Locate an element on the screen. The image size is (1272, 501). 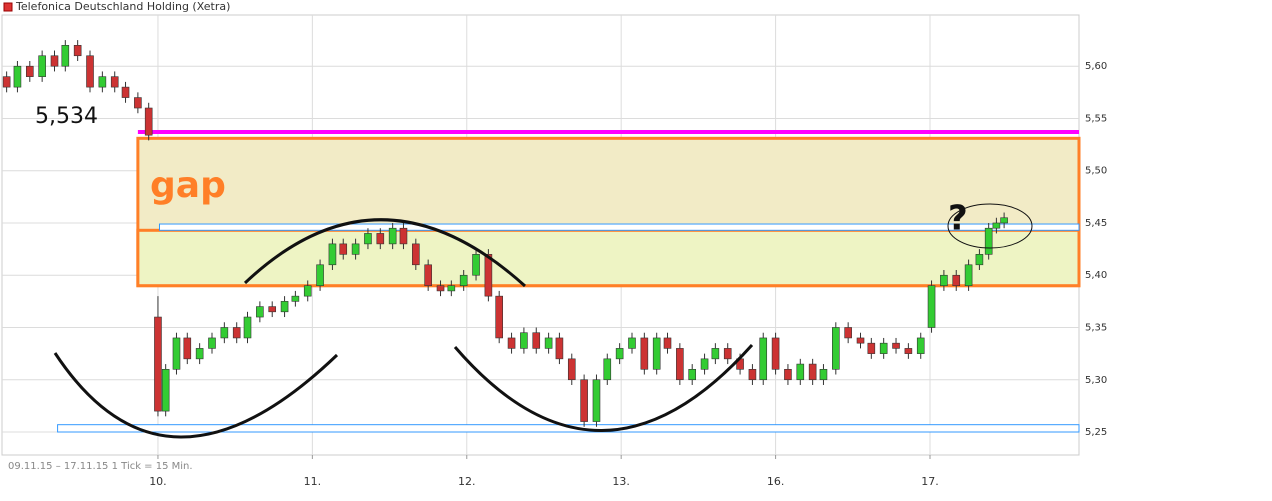
y-tick-label: 5,30 is located at coordinates (1096, 380).